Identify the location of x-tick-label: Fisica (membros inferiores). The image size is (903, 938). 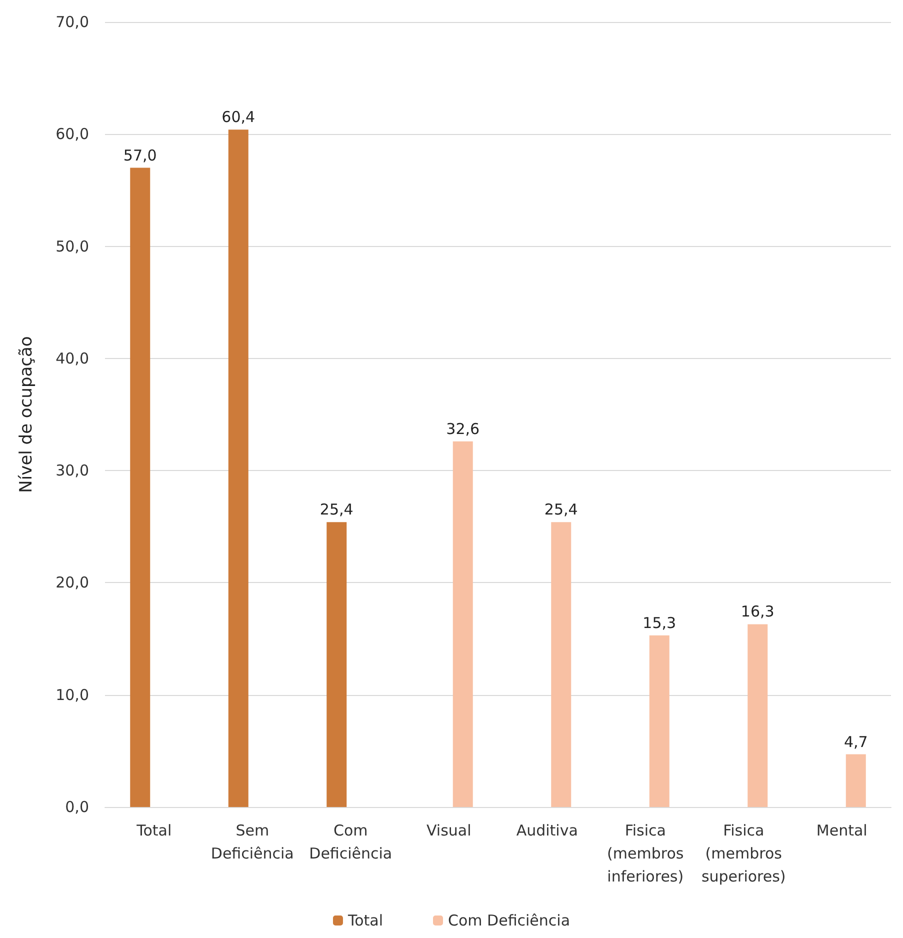
(645, 854).